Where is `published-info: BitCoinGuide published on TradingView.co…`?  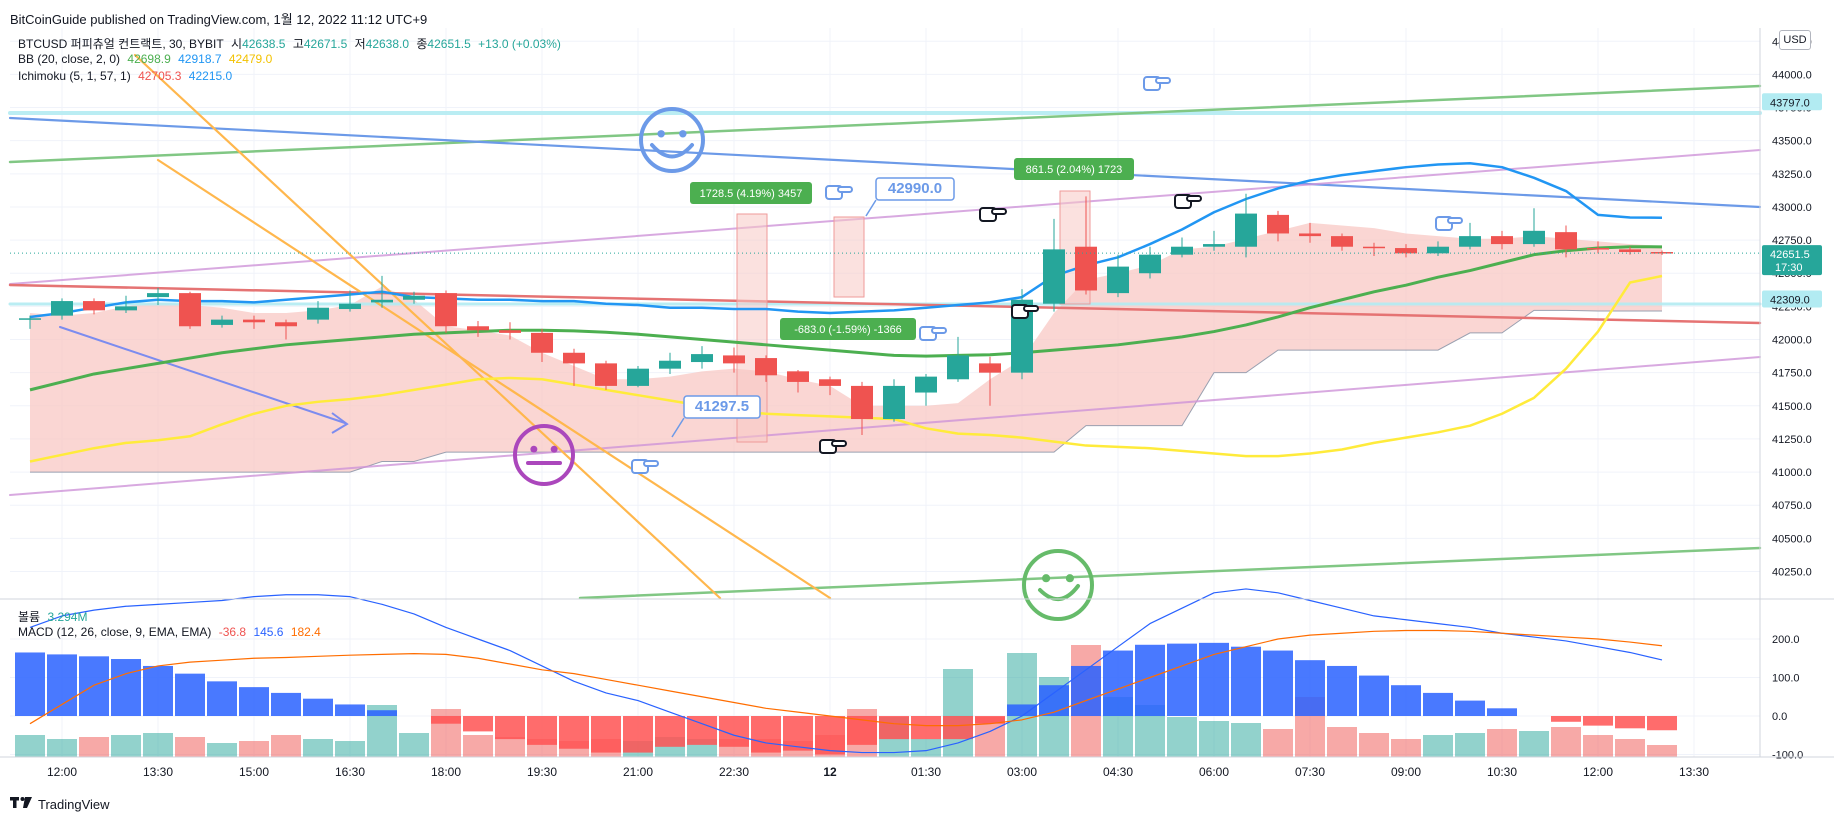 published-info: BitCoinGuide published on TradingView.co… is located at coordinates (219, 19).